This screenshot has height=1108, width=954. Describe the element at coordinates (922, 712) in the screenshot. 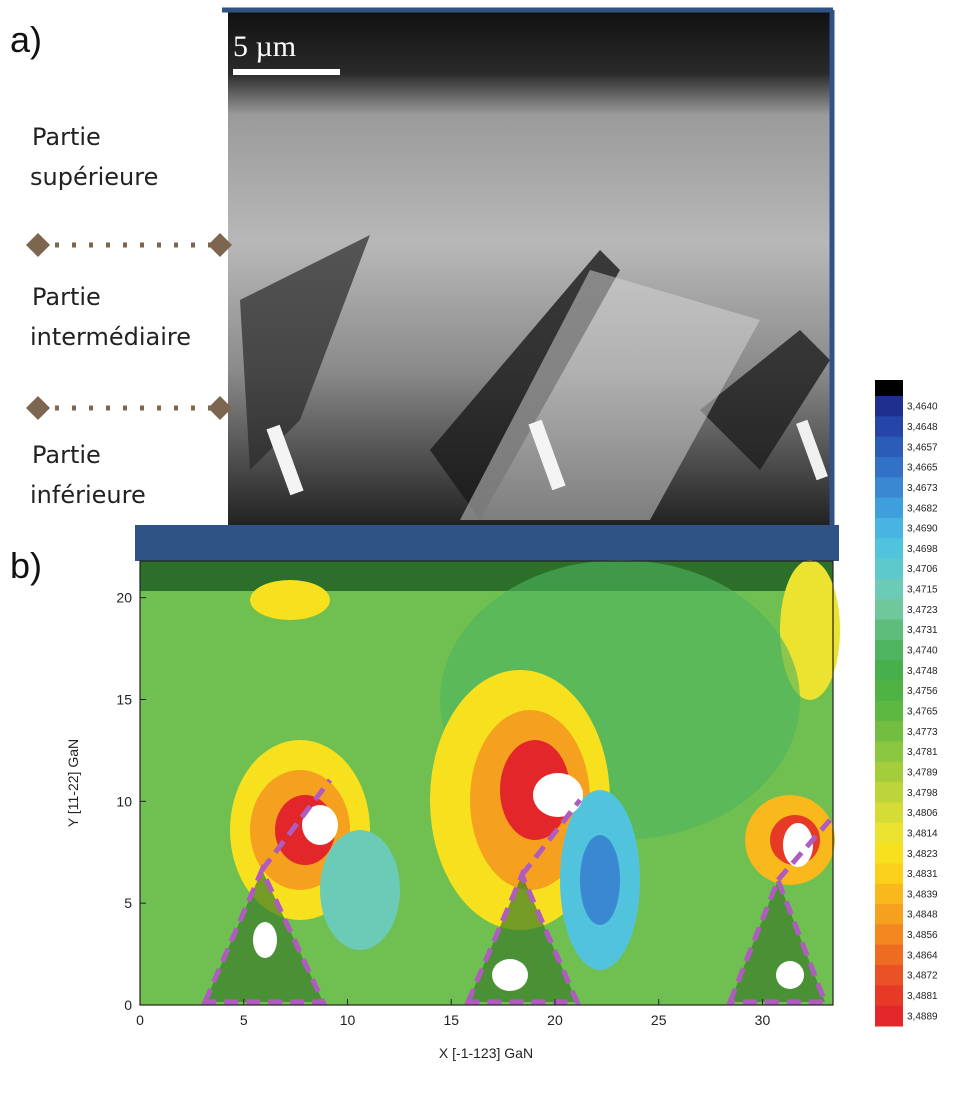

I see `colorbar-label: 3,4765` at that location.